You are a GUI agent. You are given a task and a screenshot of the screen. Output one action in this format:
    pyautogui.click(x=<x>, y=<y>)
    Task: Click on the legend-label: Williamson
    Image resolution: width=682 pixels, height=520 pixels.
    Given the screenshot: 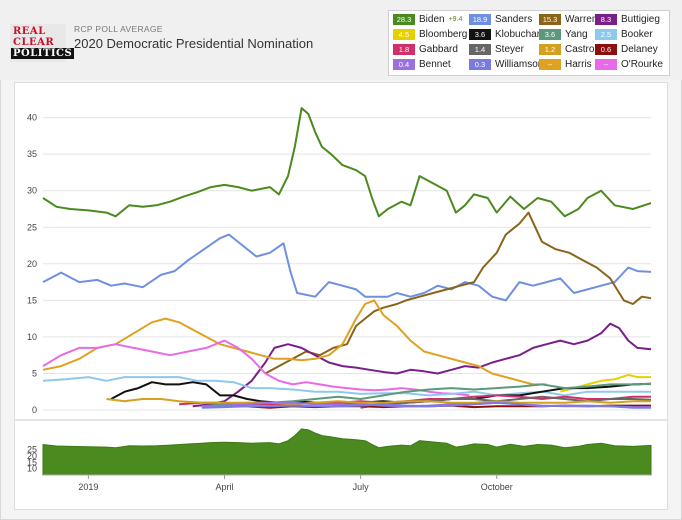 What is the action you would take?
    pyautogui.click(x=519, y=64)
    